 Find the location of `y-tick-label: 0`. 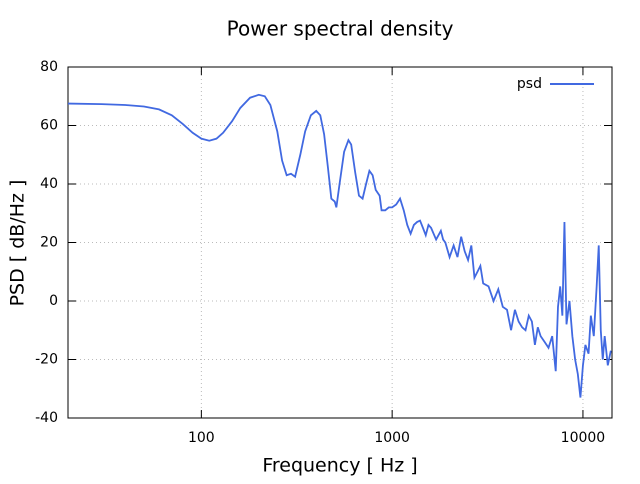

y-tick-label: 0 is located at coordinates (53, 301).